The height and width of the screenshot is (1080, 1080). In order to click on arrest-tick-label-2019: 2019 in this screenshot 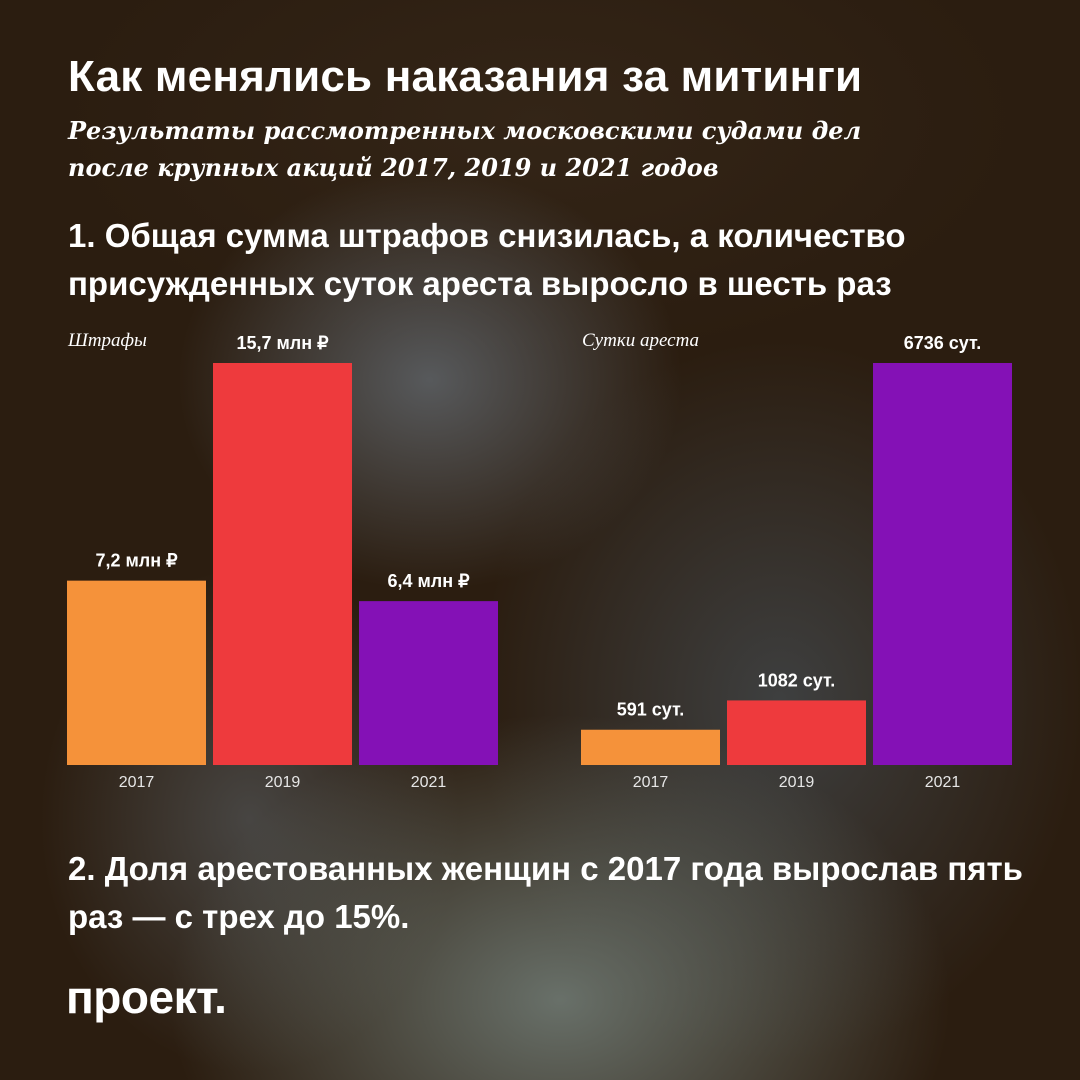, I will do `click(797, 782)`.